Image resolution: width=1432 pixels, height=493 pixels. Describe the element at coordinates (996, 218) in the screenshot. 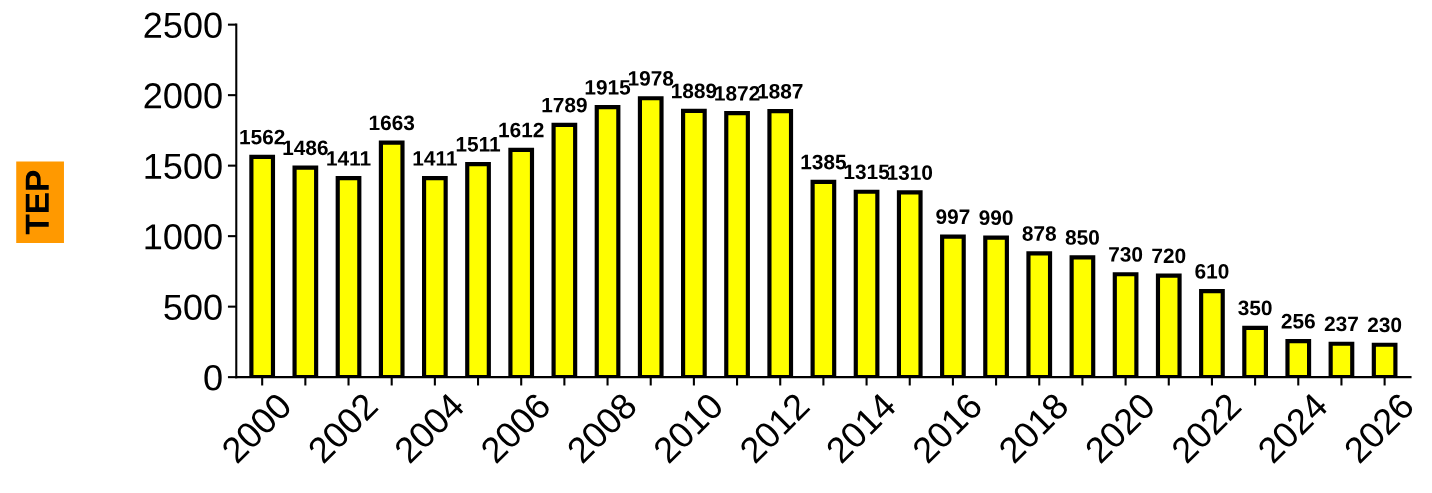

I see `data-label: 990` at that location.